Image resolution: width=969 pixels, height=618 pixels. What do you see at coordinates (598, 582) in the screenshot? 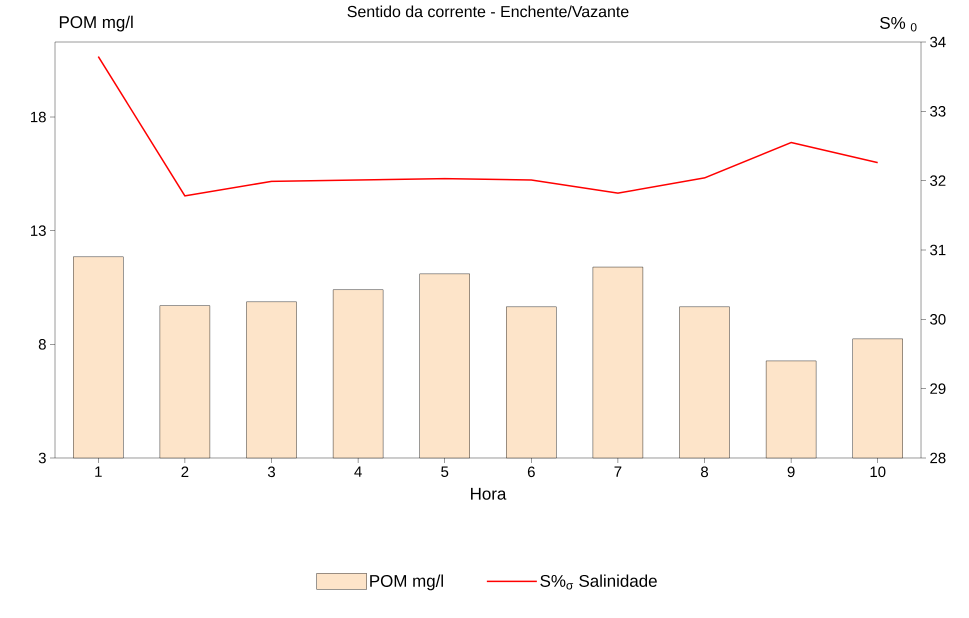
I see `legend-label: S%$_{σ}$ Salinidade` at bounding box center [598, 582].